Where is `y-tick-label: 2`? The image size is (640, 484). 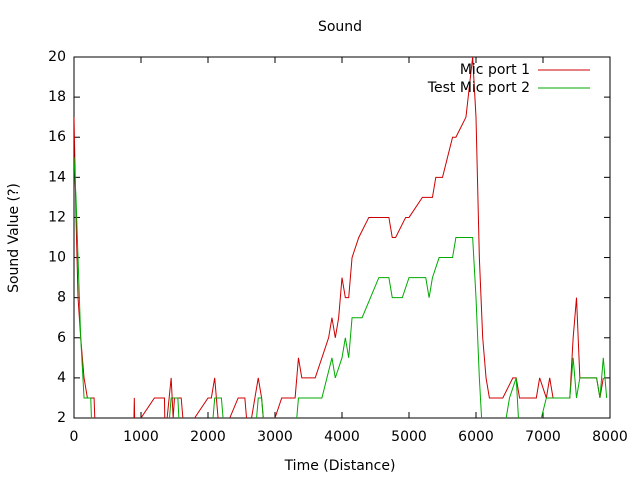
y-tick-label: 2 is located at coordinates (61, 418).